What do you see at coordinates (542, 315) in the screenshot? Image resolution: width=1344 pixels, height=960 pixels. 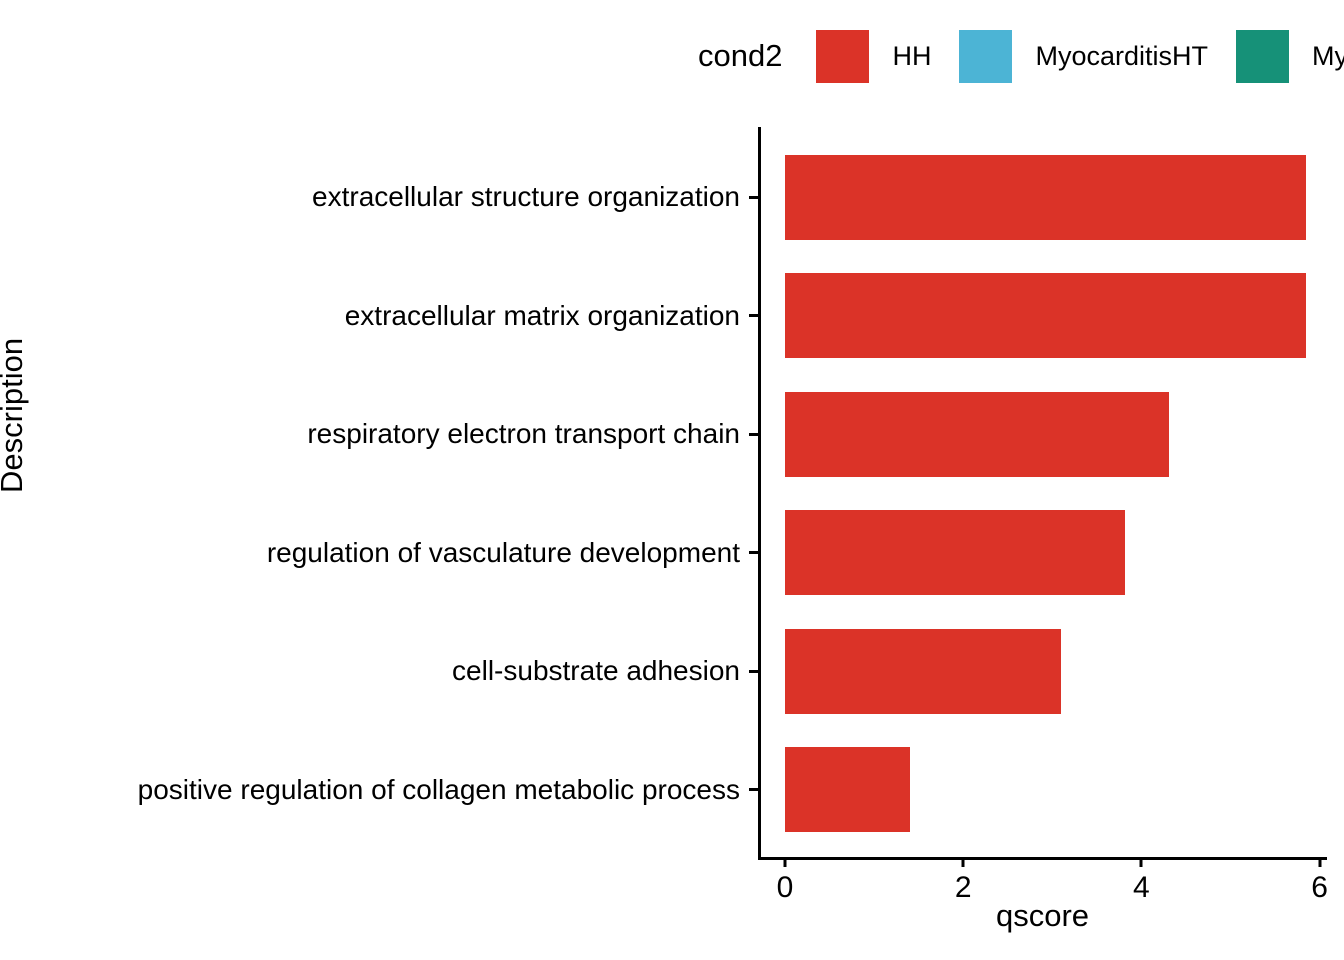 I see `y-axis-label-1: extracellular matrix organization` at bounding box center [542, 315].